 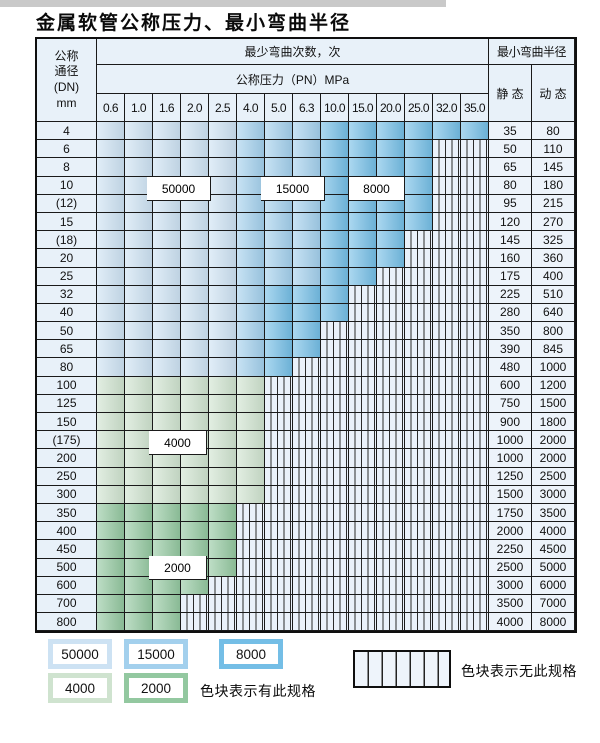 What do you see at coordinates (402, 669) in the screenshot?
I see `legend-hatch-swatch` at bounding box center [402, 669].